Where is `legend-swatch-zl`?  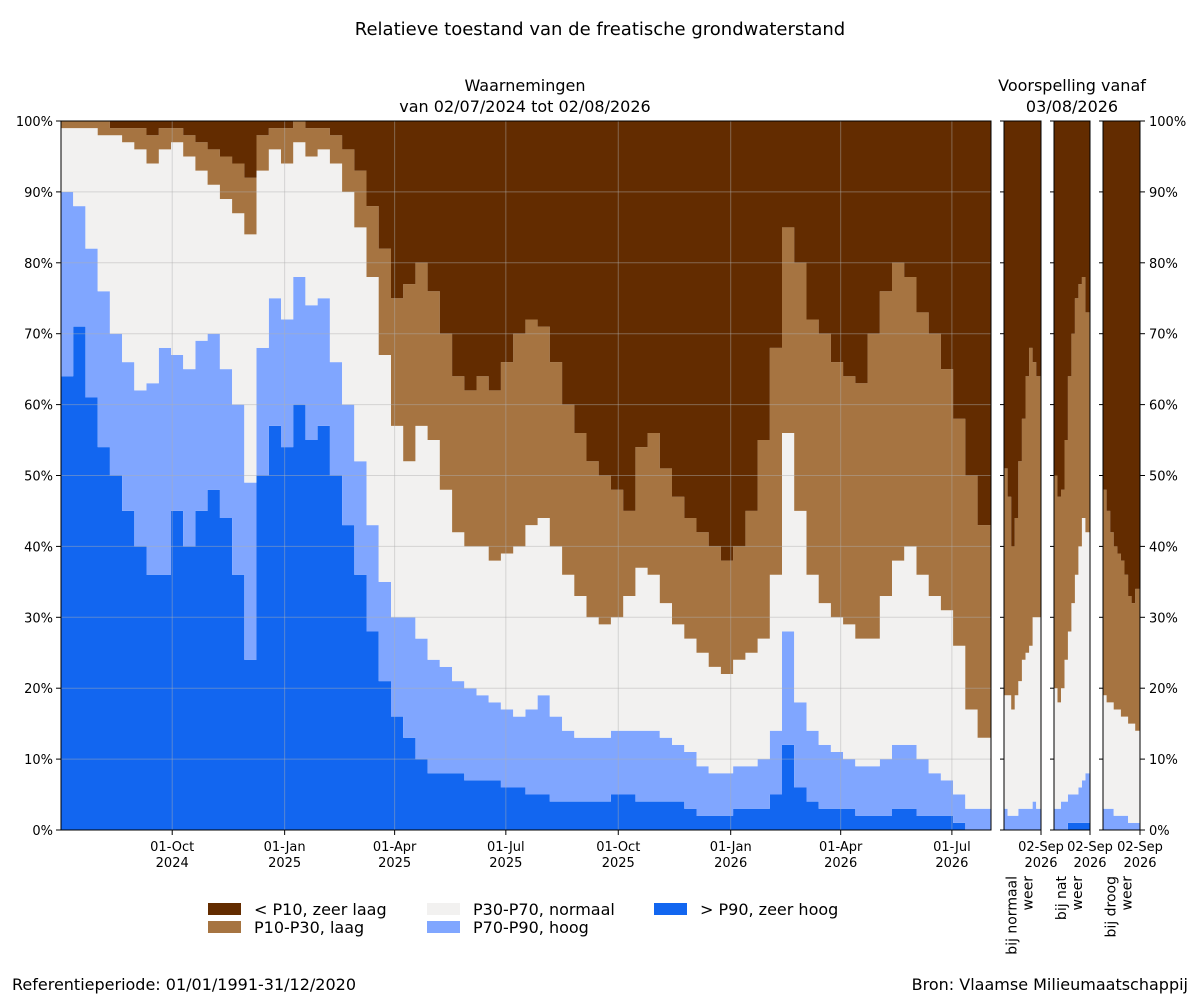 legend-swatch-zl is located at coordinates (224, 909).